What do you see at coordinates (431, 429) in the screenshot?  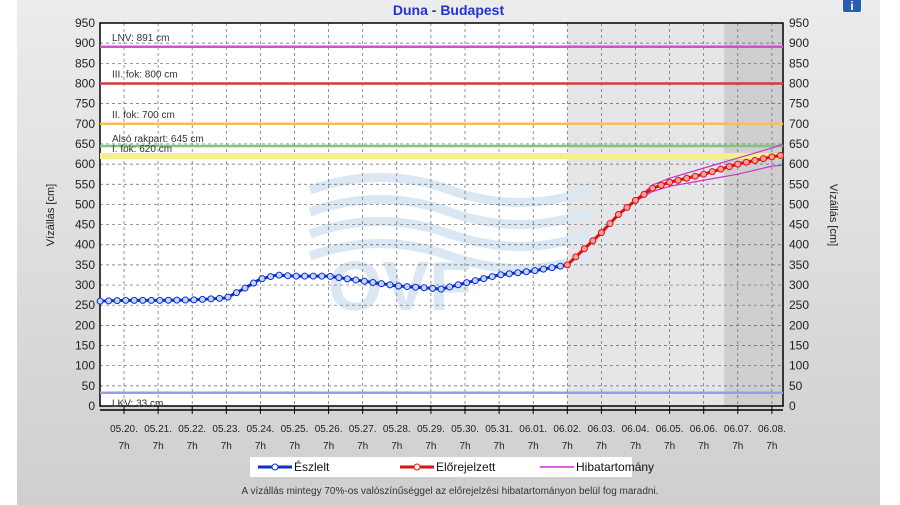 I see `x-tick-label: 05.29.` at bounding box center [431, 429].